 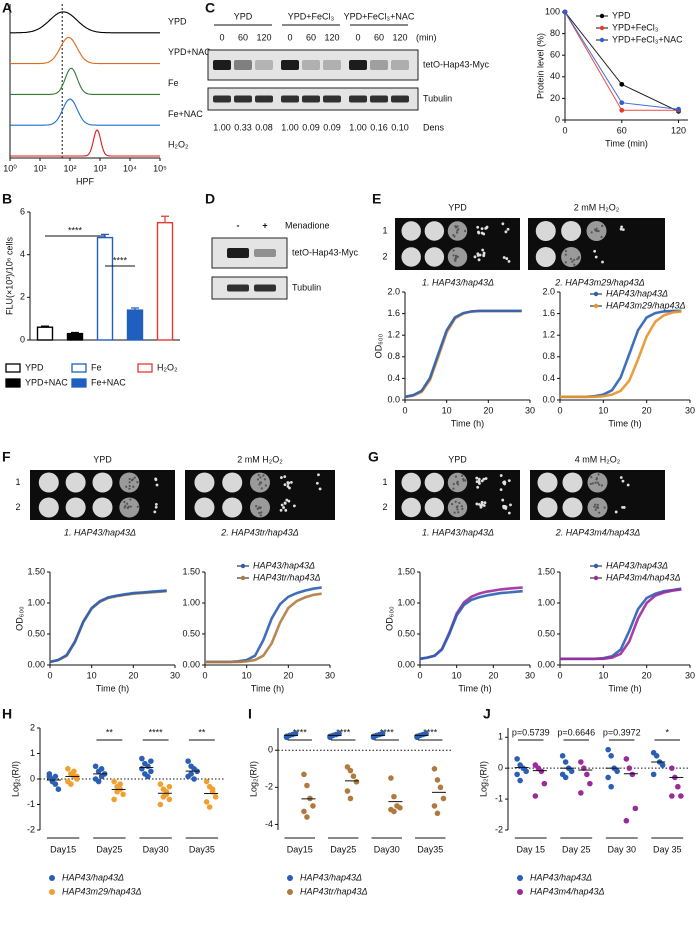 I want to click on legend-label: HAP43/hap43Δ, so click(x=561, y=877).